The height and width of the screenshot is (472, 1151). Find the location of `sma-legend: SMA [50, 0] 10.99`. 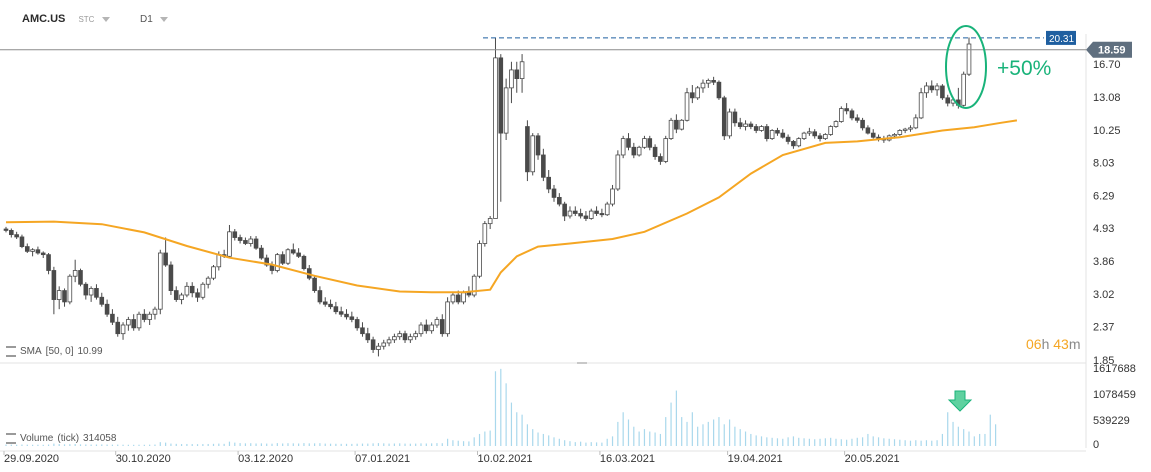

sma-legend: SMA [50, 0] 10.99 is located at coordinates (54, 351).